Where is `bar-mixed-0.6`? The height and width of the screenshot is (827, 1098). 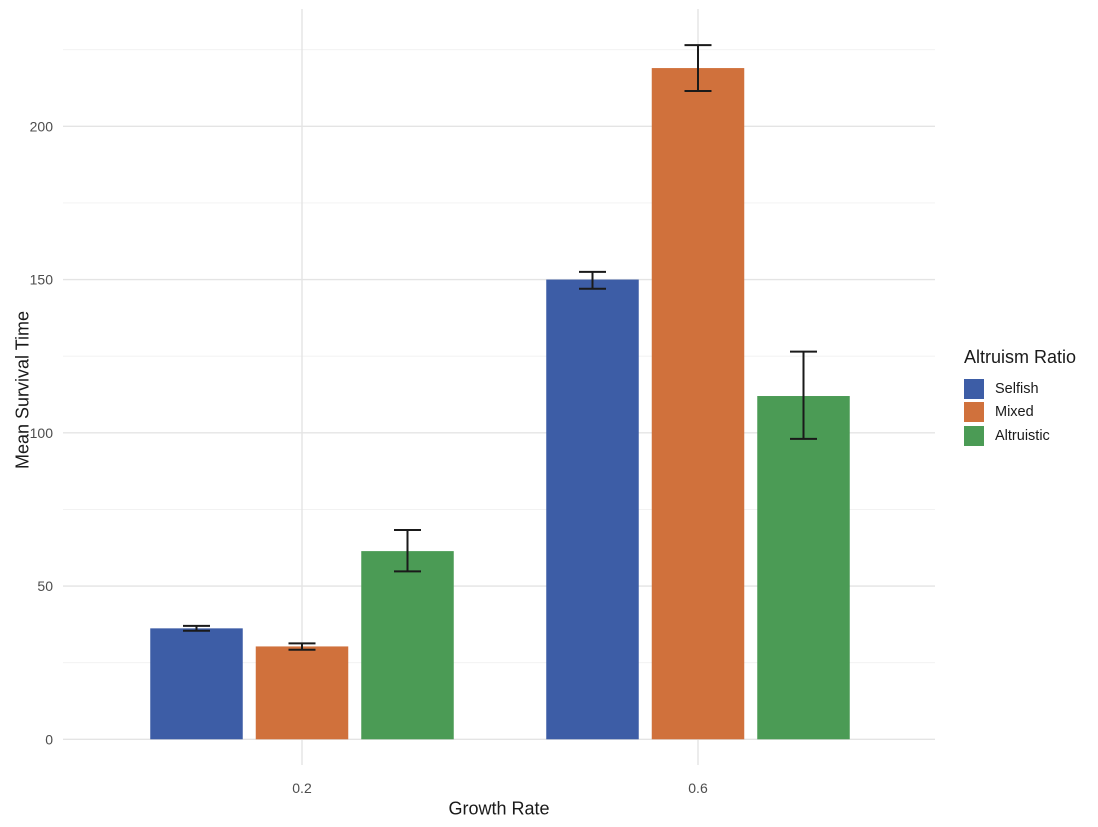
bar-mixed-0.6 is located at coordinates (698, 404).